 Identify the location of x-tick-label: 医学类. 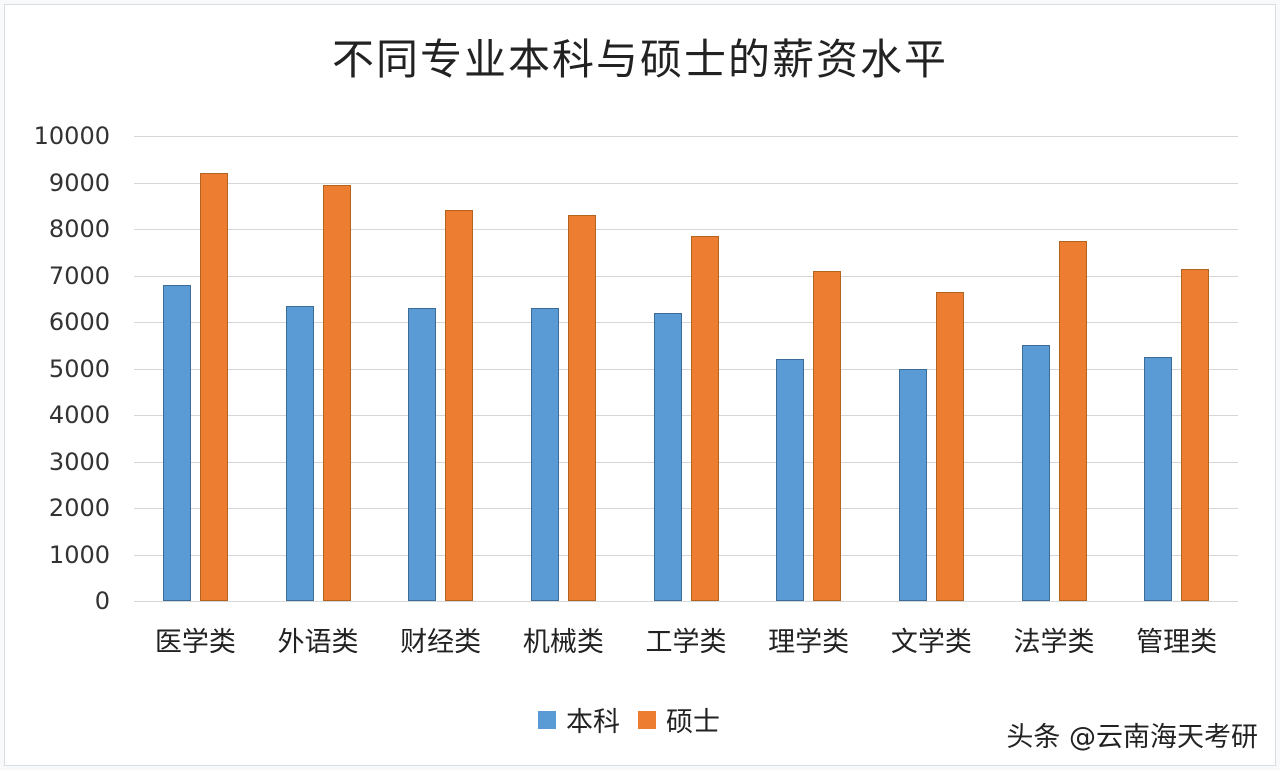
(195, 642).